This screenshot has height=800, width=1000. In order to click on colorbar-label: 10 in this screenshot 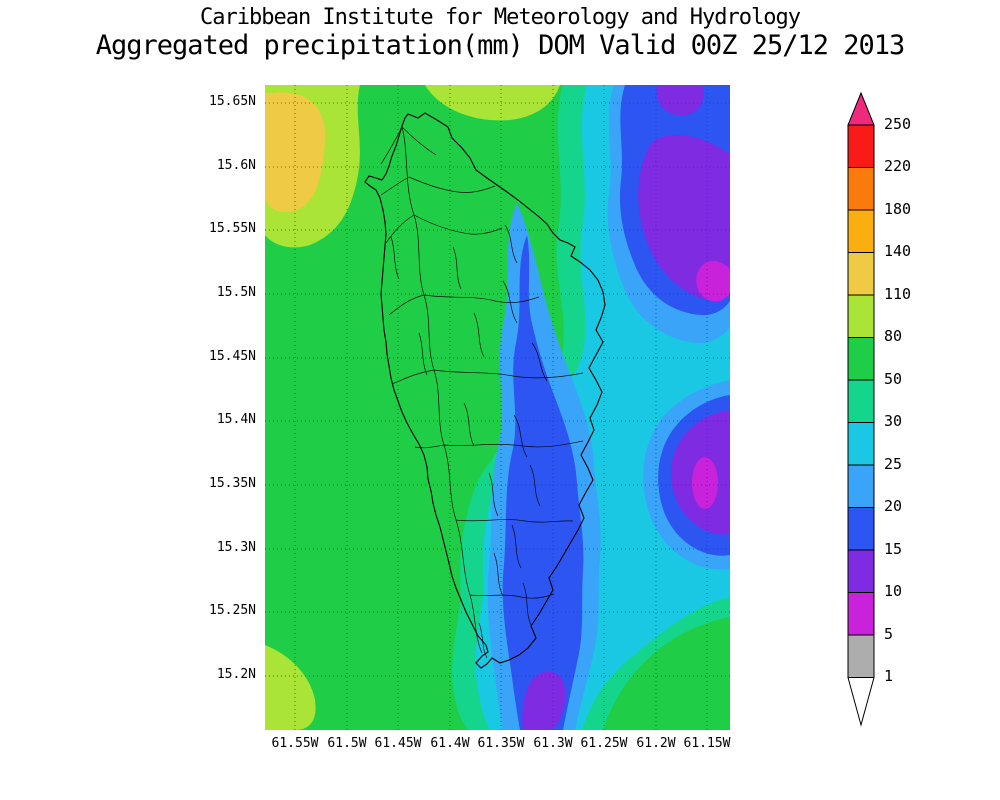, I will do `click(893, 591)`.